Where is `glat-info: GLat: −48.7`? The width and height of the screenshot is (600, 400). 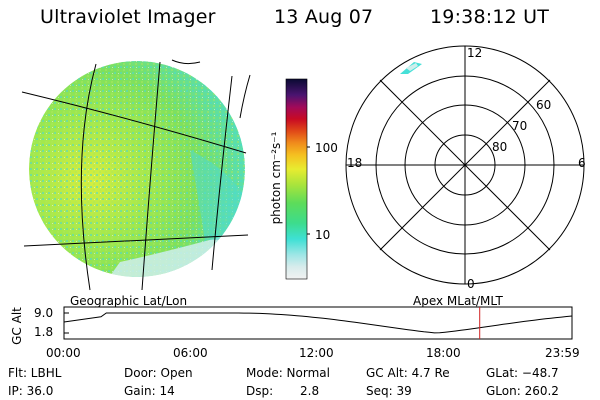 glat-info: GLat: −48.7 is located at coordinates (522, 373).